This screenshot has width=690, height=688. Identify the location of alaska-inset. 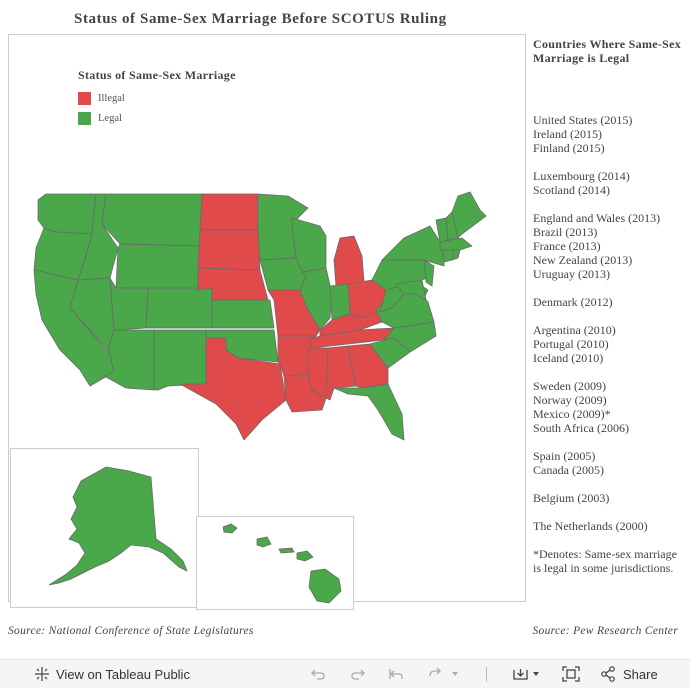
(104, 528).